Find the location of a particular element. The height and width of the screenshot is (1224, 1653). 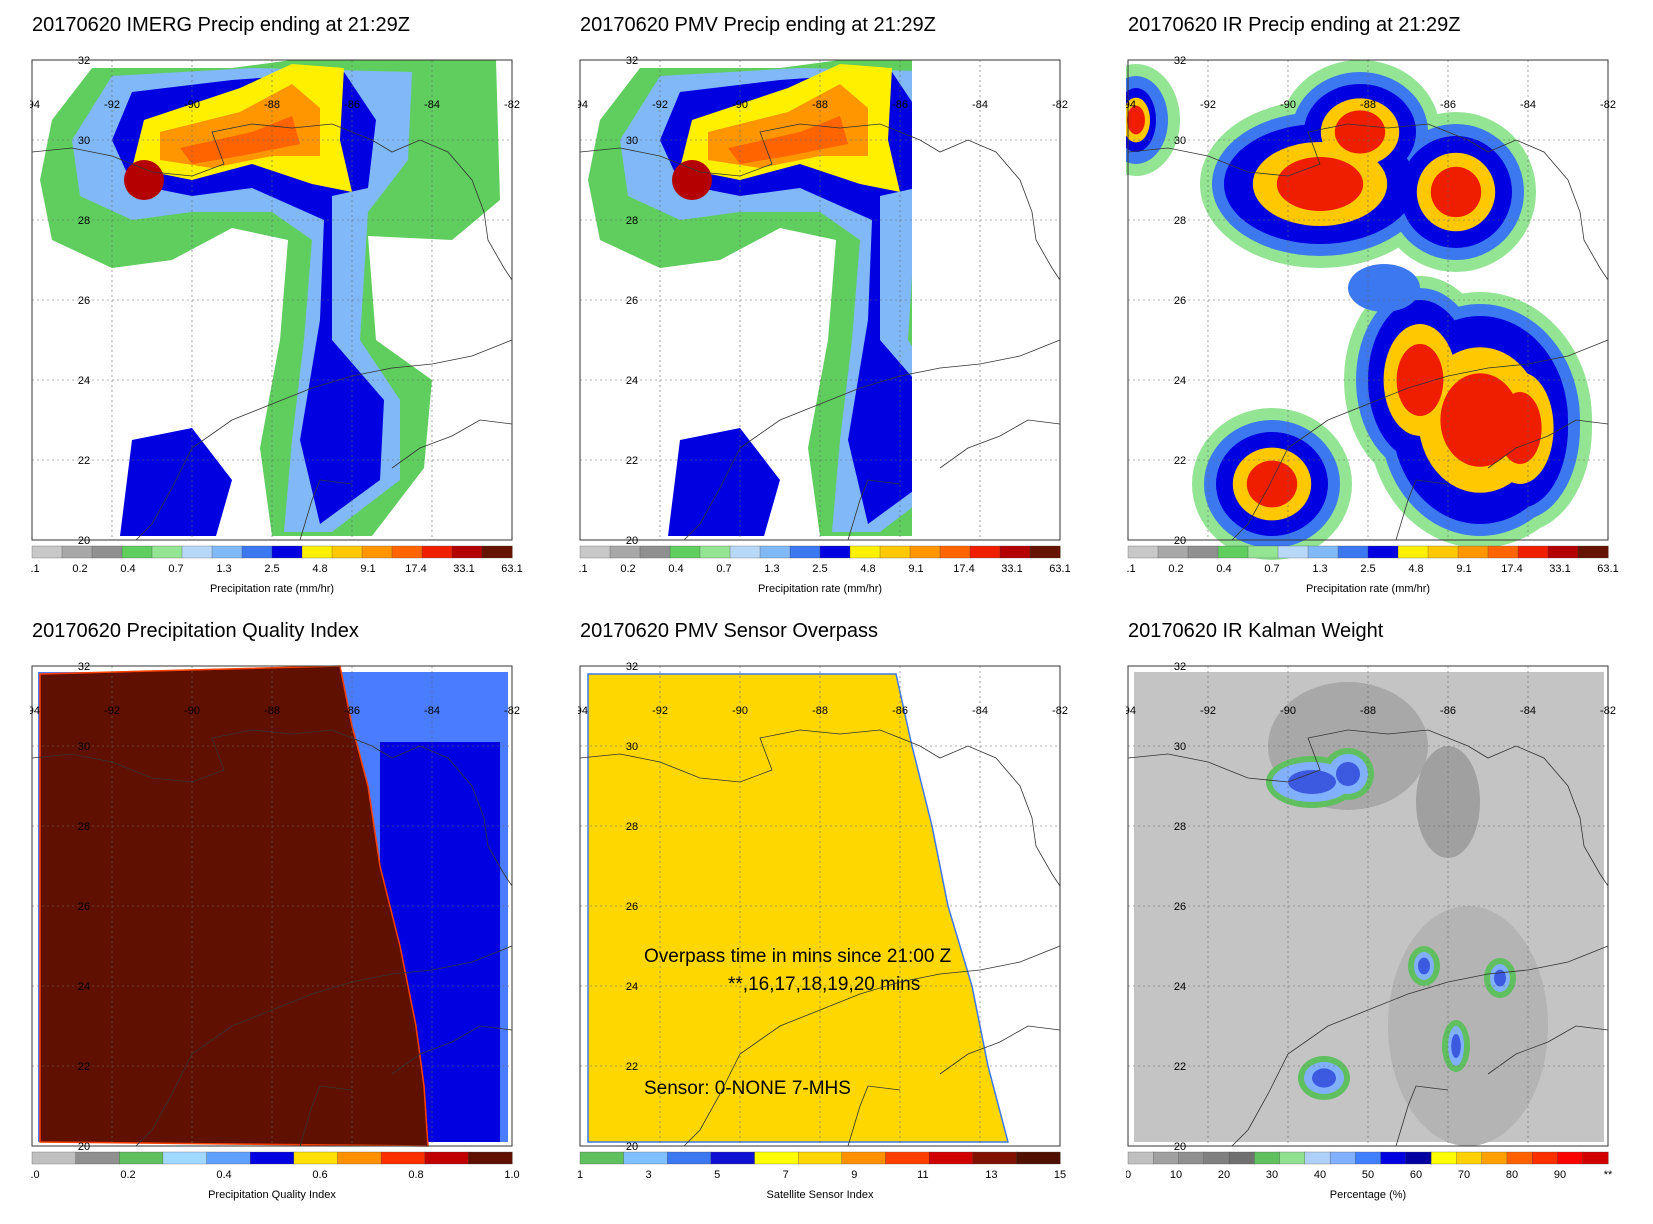

colorbar-tick-label: 2.5 is located at coordinates (819, 569).